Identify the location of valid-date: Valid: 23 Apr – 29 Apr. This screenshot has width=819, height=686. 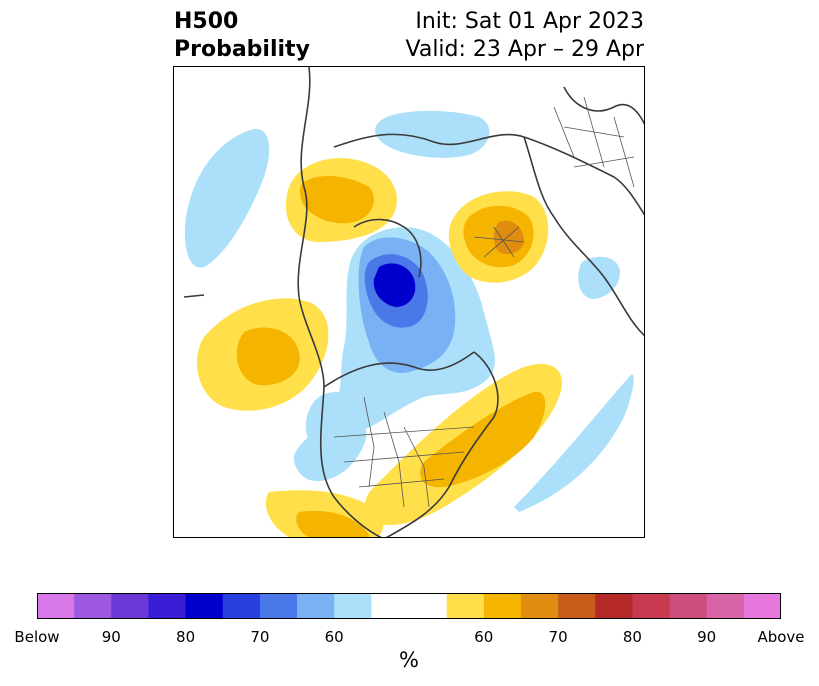
(525, 49).